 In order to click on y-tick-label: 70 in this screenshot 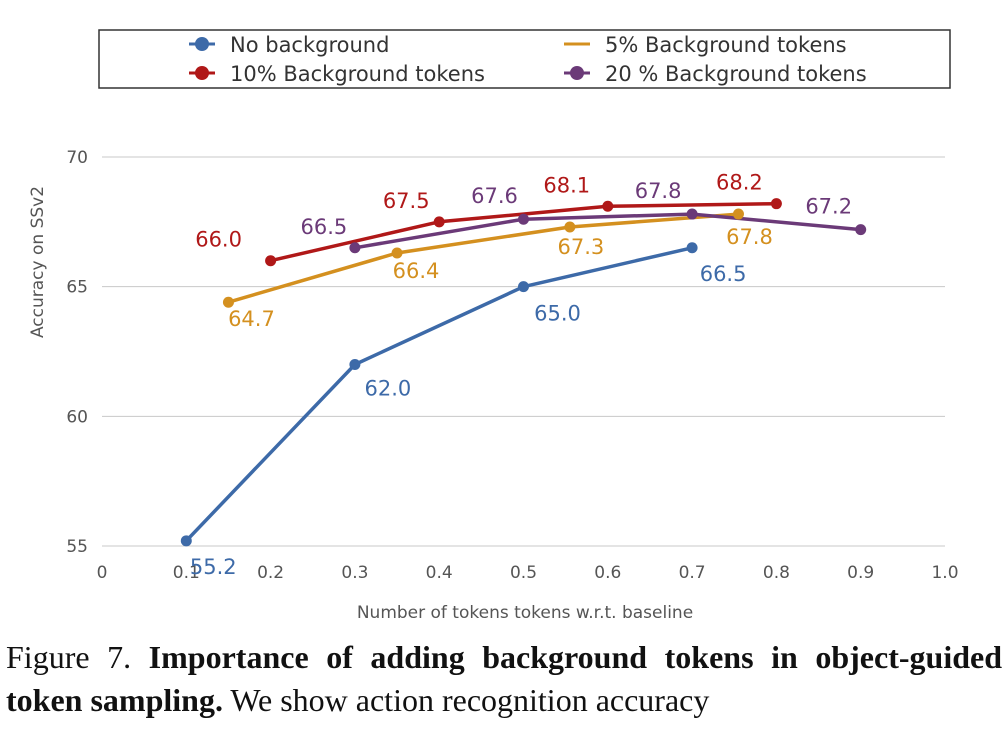, I will do `click(77, 158)`.